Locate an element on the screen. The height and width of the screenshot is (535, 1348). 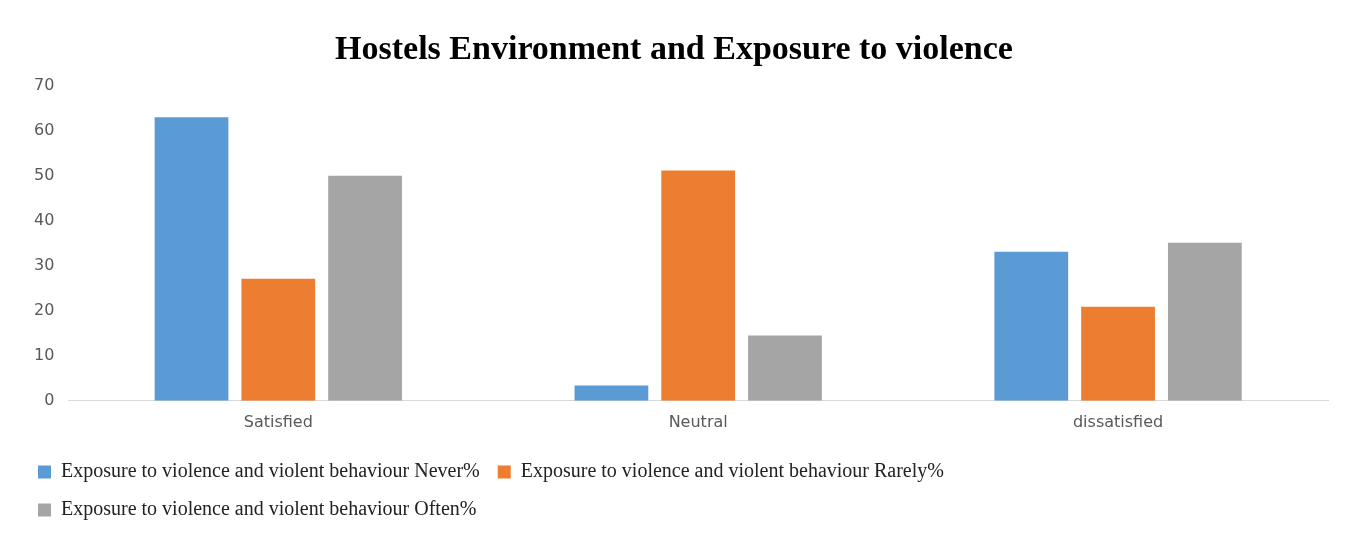
y-tick-label: 30 is located at coordinates (44, 264).